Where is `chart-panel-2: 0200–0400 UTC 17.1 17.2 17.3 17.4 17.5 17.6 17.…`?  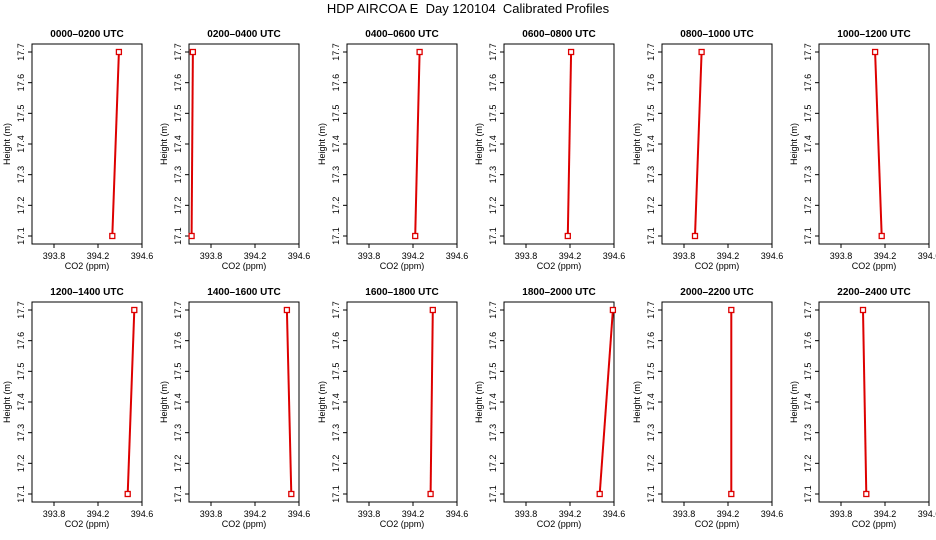 chart-panel-2: 0200–0400 UTC 17.1 17.2 17.3 17.4 17.5 17.6 17.… is located at coordinates (234, 150).